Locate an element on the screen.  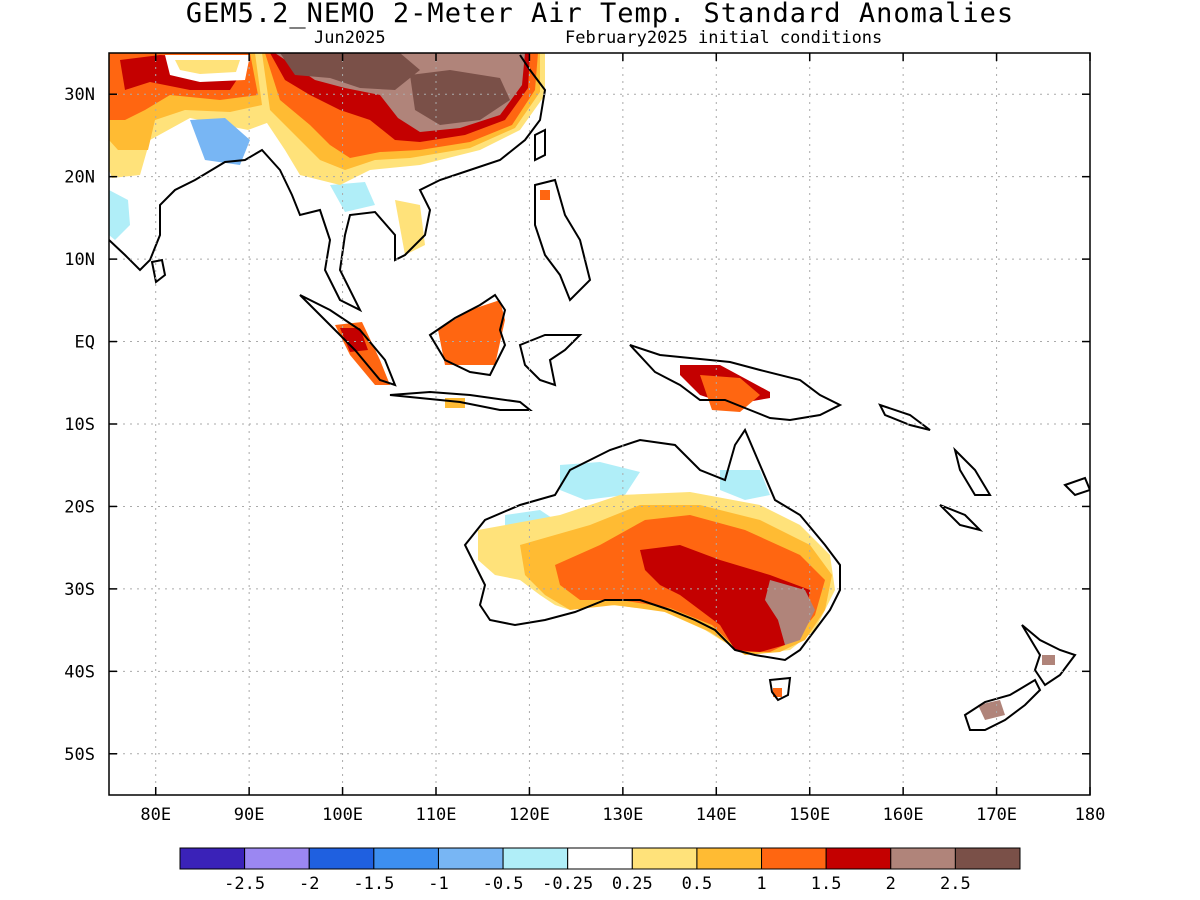
anomaly-bay-cool is located at coordinates (352, 197).